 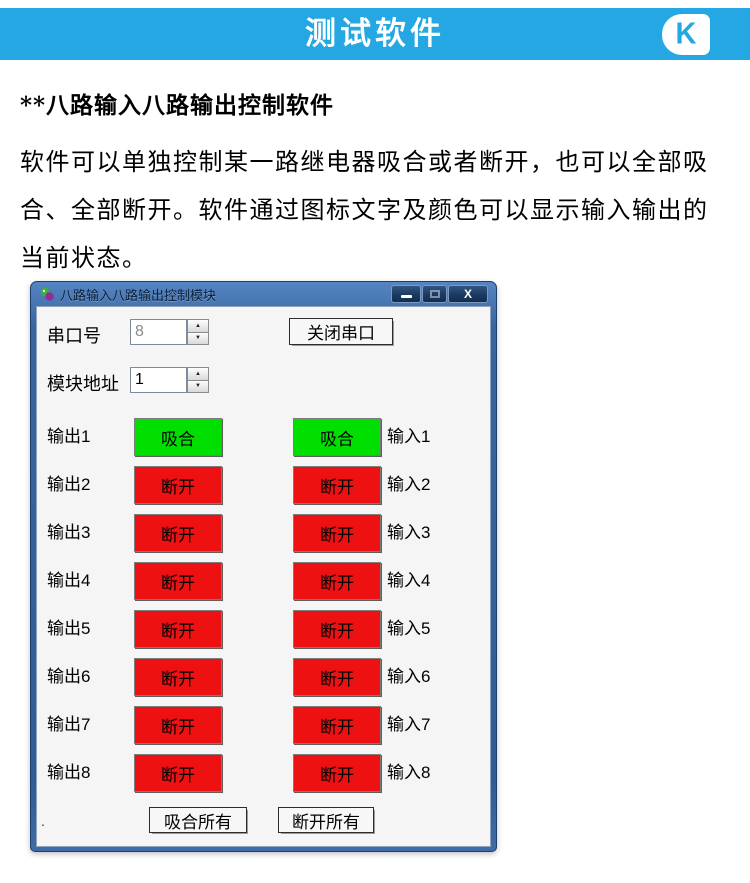 I want to click on output-state-button-3: 断开, so click(x=178, y=533).